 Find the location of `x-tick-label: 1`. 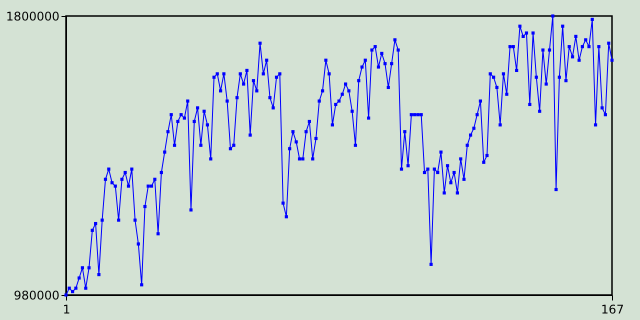

x-tick-label: 1 is located at coordinates (66, 309).